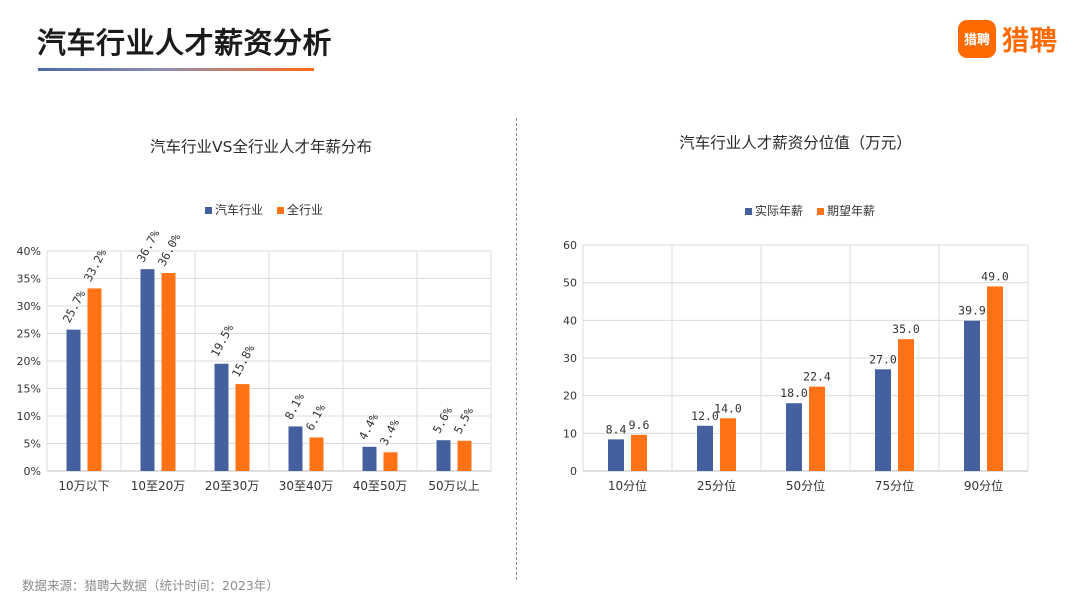 The width and height of the screenshot is (1080, 608). Describe the element at coordinates (570, 283) in the screenshot. I see `y-tick-label: 50` at that location.